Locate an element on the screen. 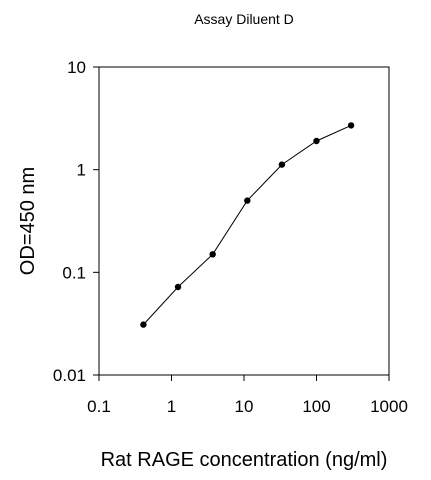 This screenshot has height=480, width=431. chart-title: Assay Diluent D is located at coordinates (244, 19).